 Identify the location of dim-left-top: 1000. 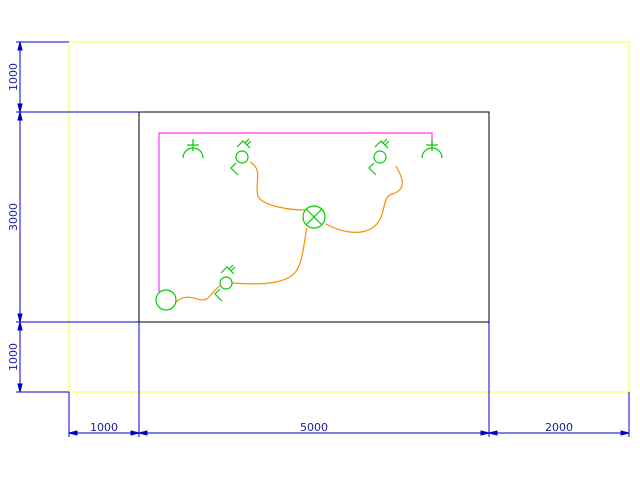
(13, 77).